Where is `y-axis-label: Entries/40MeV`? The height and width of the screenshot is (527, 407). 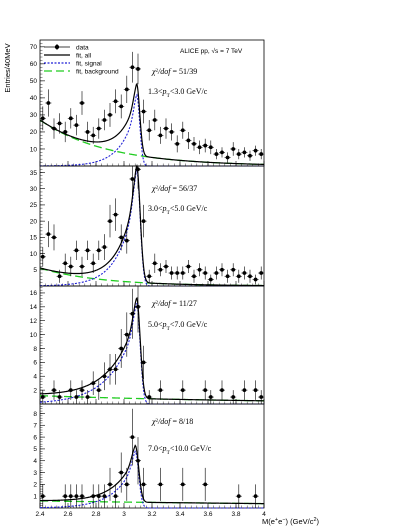 y-axis-label: Entries/40MeV is located at coordinates (7, 67).